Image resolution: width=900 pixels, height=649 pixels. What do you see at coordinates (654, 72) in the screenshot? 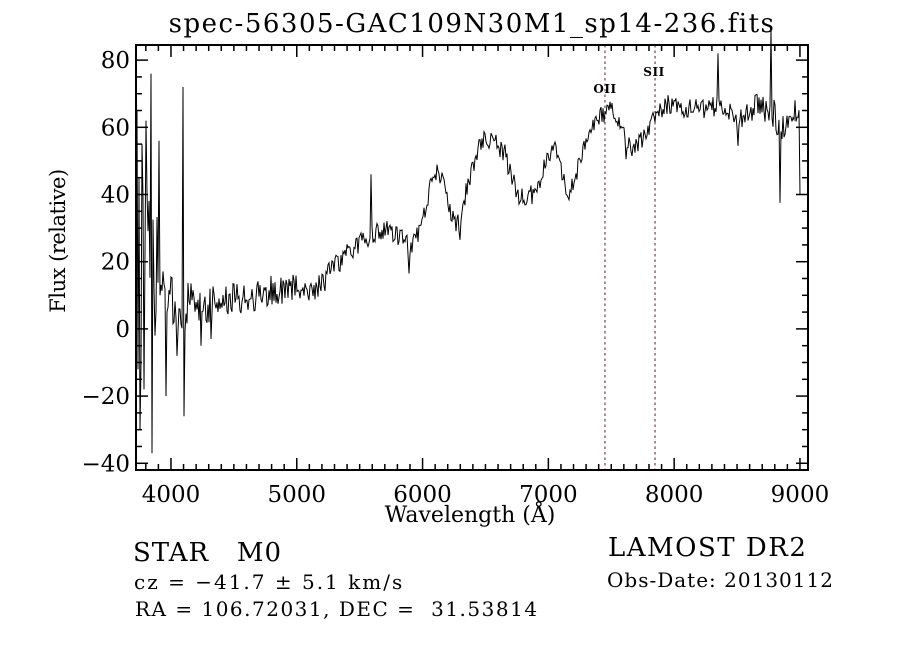
I see `marker-label-sii: SII` at bounding box center [654, 72].